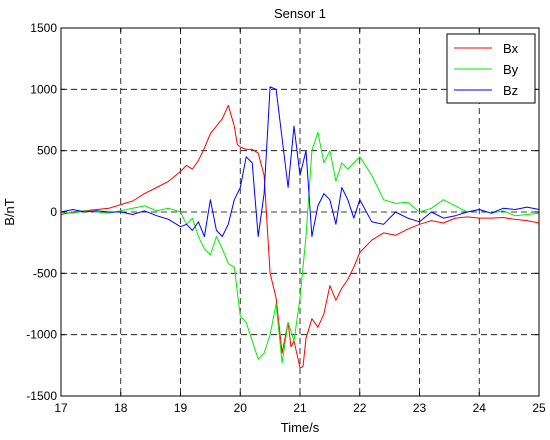 The height and width of the screenshot is (440, 550). What do you see at coordinates (511, 48) in the screenshot?
I see `legend-label-bx: Bx` at bounding box center [511, 48].